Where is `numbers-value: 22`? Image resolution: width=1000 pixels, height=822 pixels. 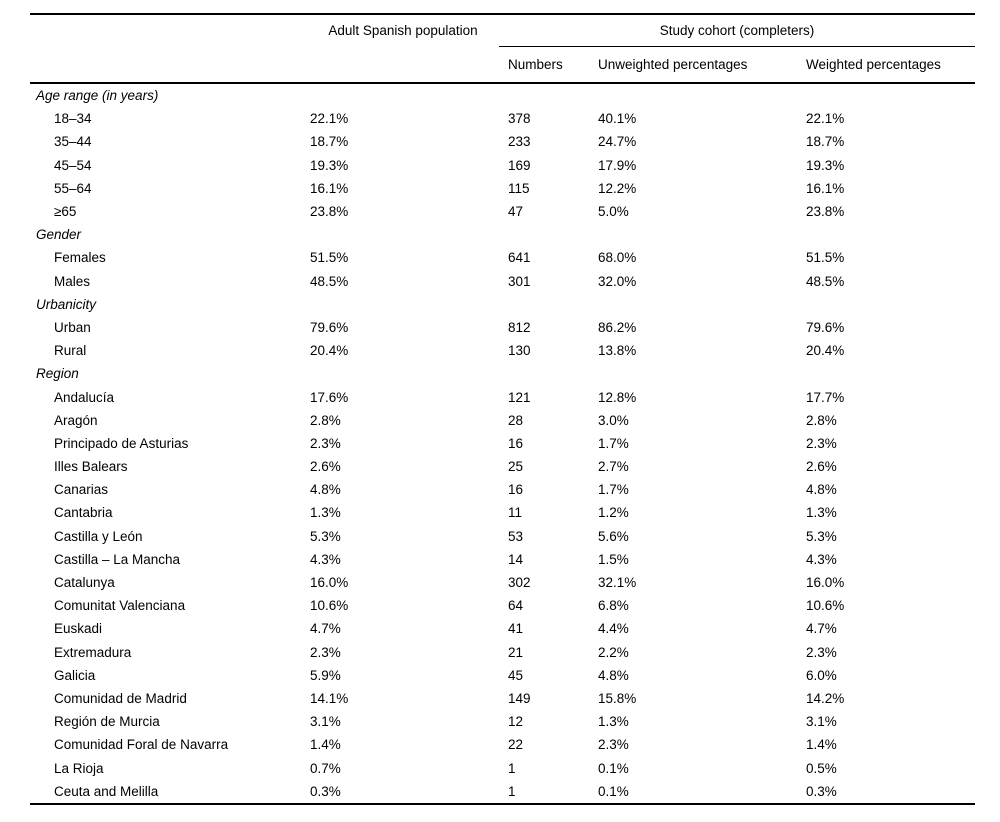
numbers-value: 22 is located at coordinates (516, 745).